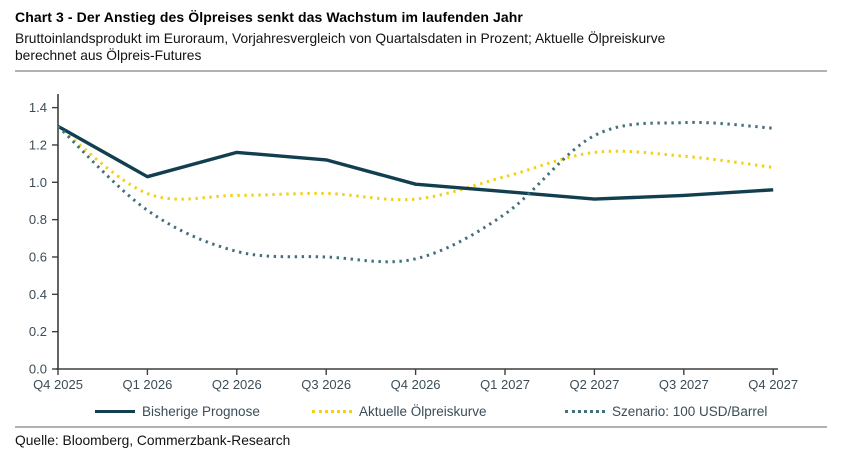  I want to click on y-tick-label: 1.0, so click(38, 182).